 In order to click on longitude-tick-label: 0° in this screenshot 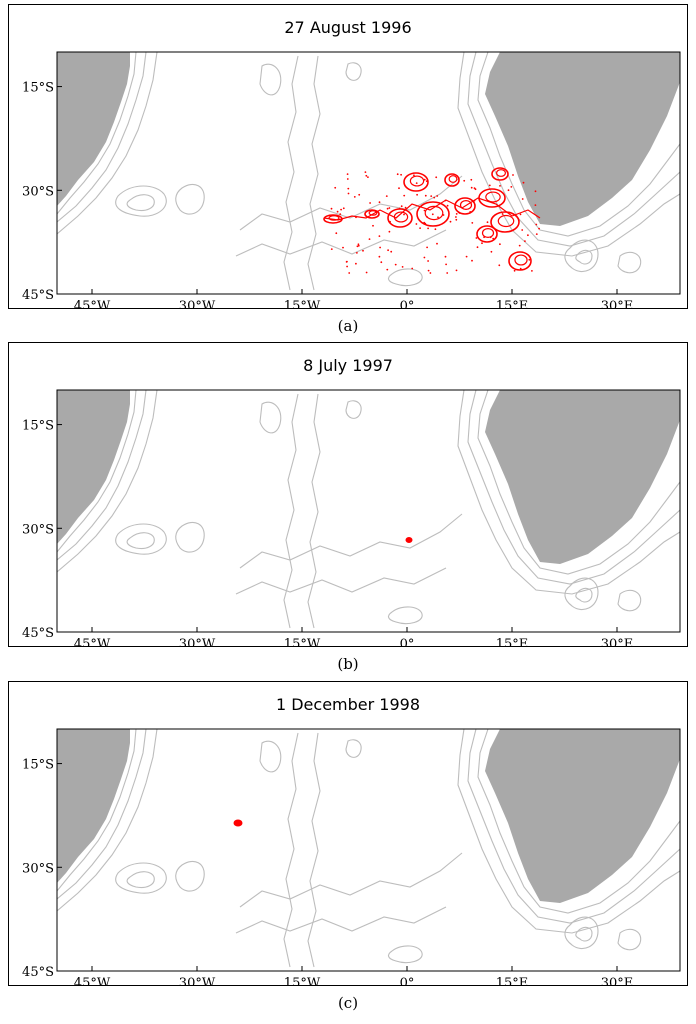, I will do `click(407, 304)`.